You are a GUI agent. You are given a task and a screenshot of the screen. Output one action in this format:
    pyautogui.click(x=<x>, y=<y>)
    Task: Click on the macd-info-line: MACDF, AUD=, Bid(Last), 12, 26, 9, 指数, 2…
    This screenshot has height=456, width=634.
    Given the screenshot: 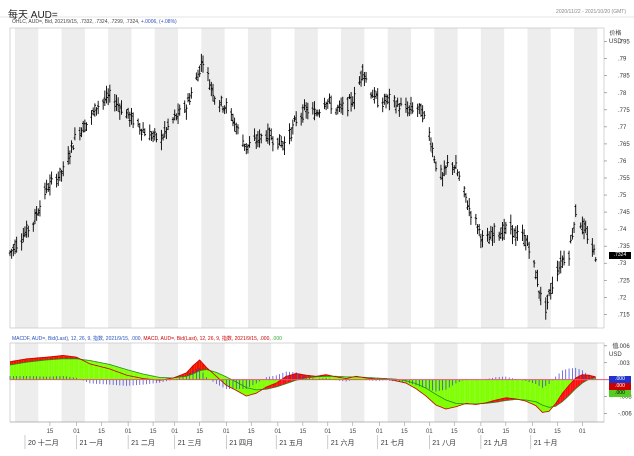 What is the action you would take?
    pyautogui.click(x=147, y=338)
    